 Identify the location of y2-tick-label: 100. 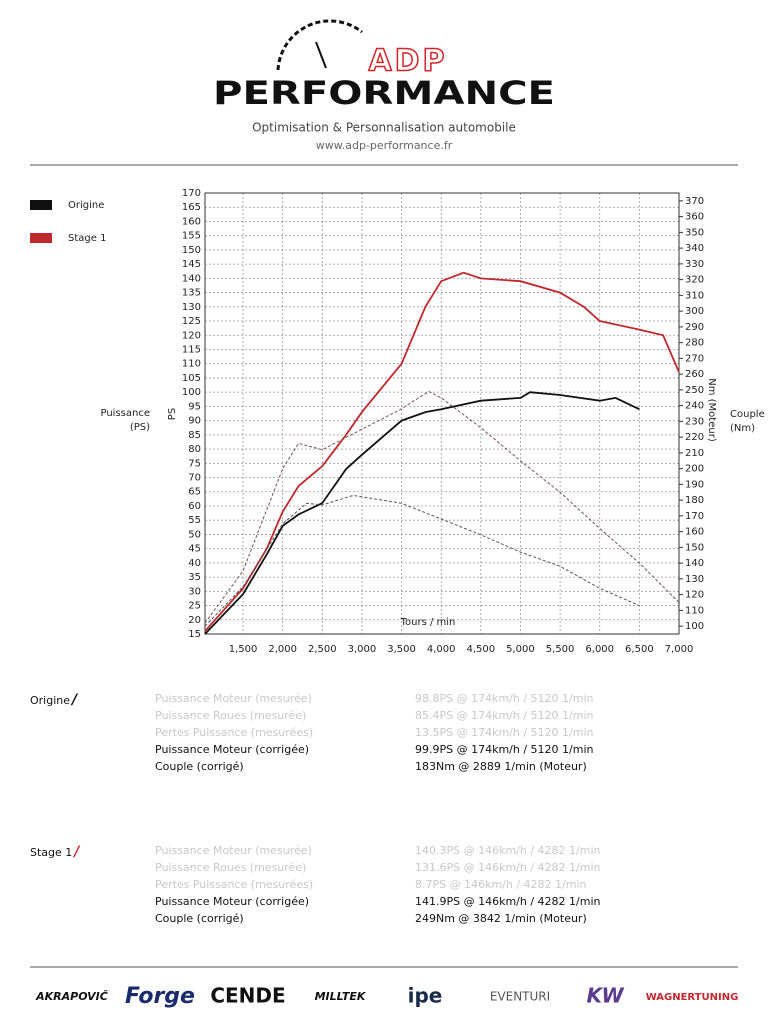
(694, 626).